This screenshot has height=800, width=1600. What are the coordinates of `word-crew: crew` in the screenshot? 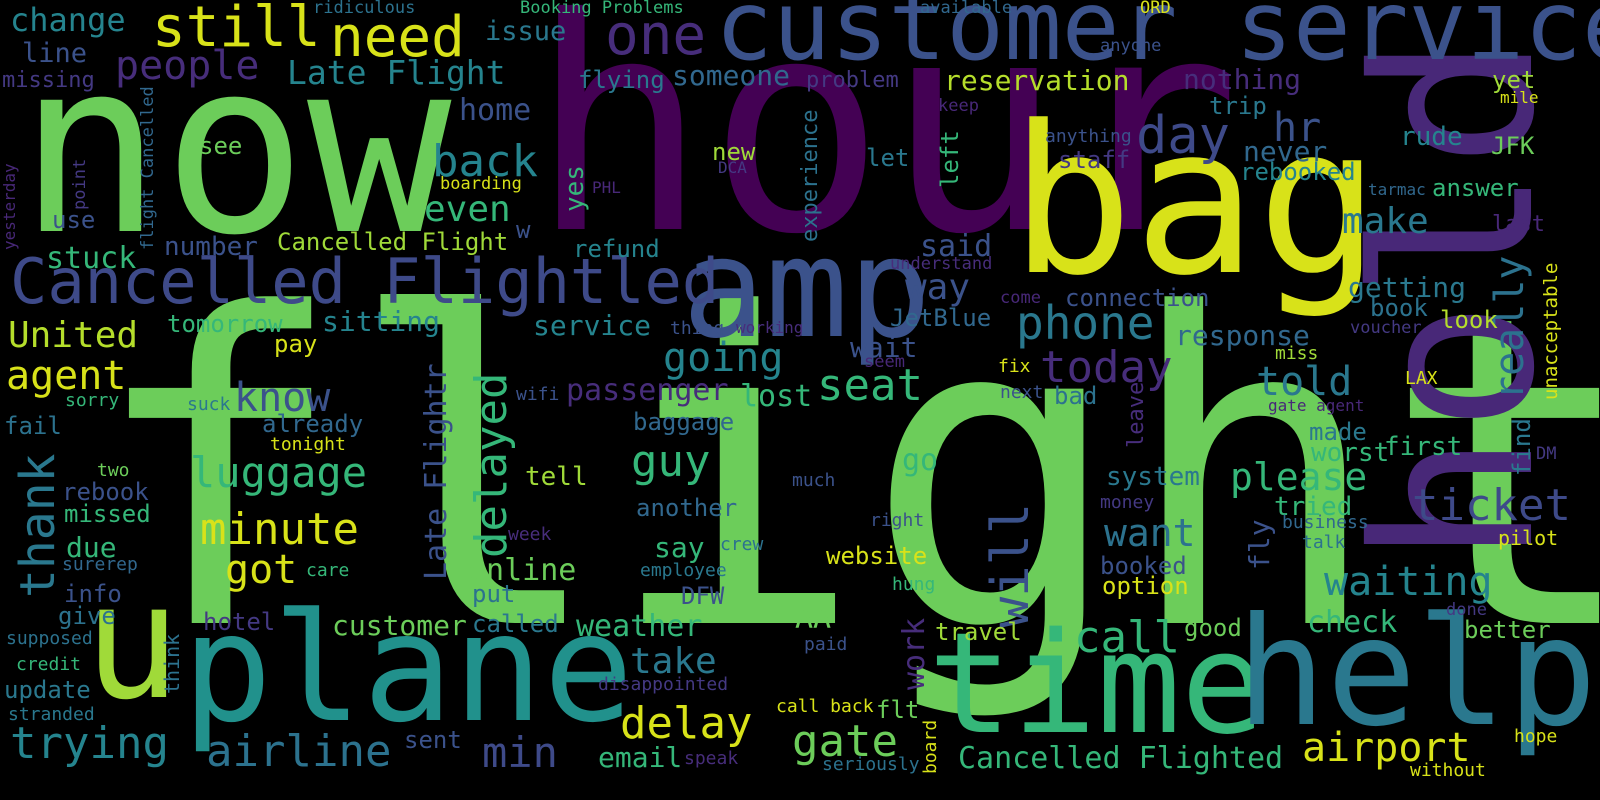 It's located at (742, 544).